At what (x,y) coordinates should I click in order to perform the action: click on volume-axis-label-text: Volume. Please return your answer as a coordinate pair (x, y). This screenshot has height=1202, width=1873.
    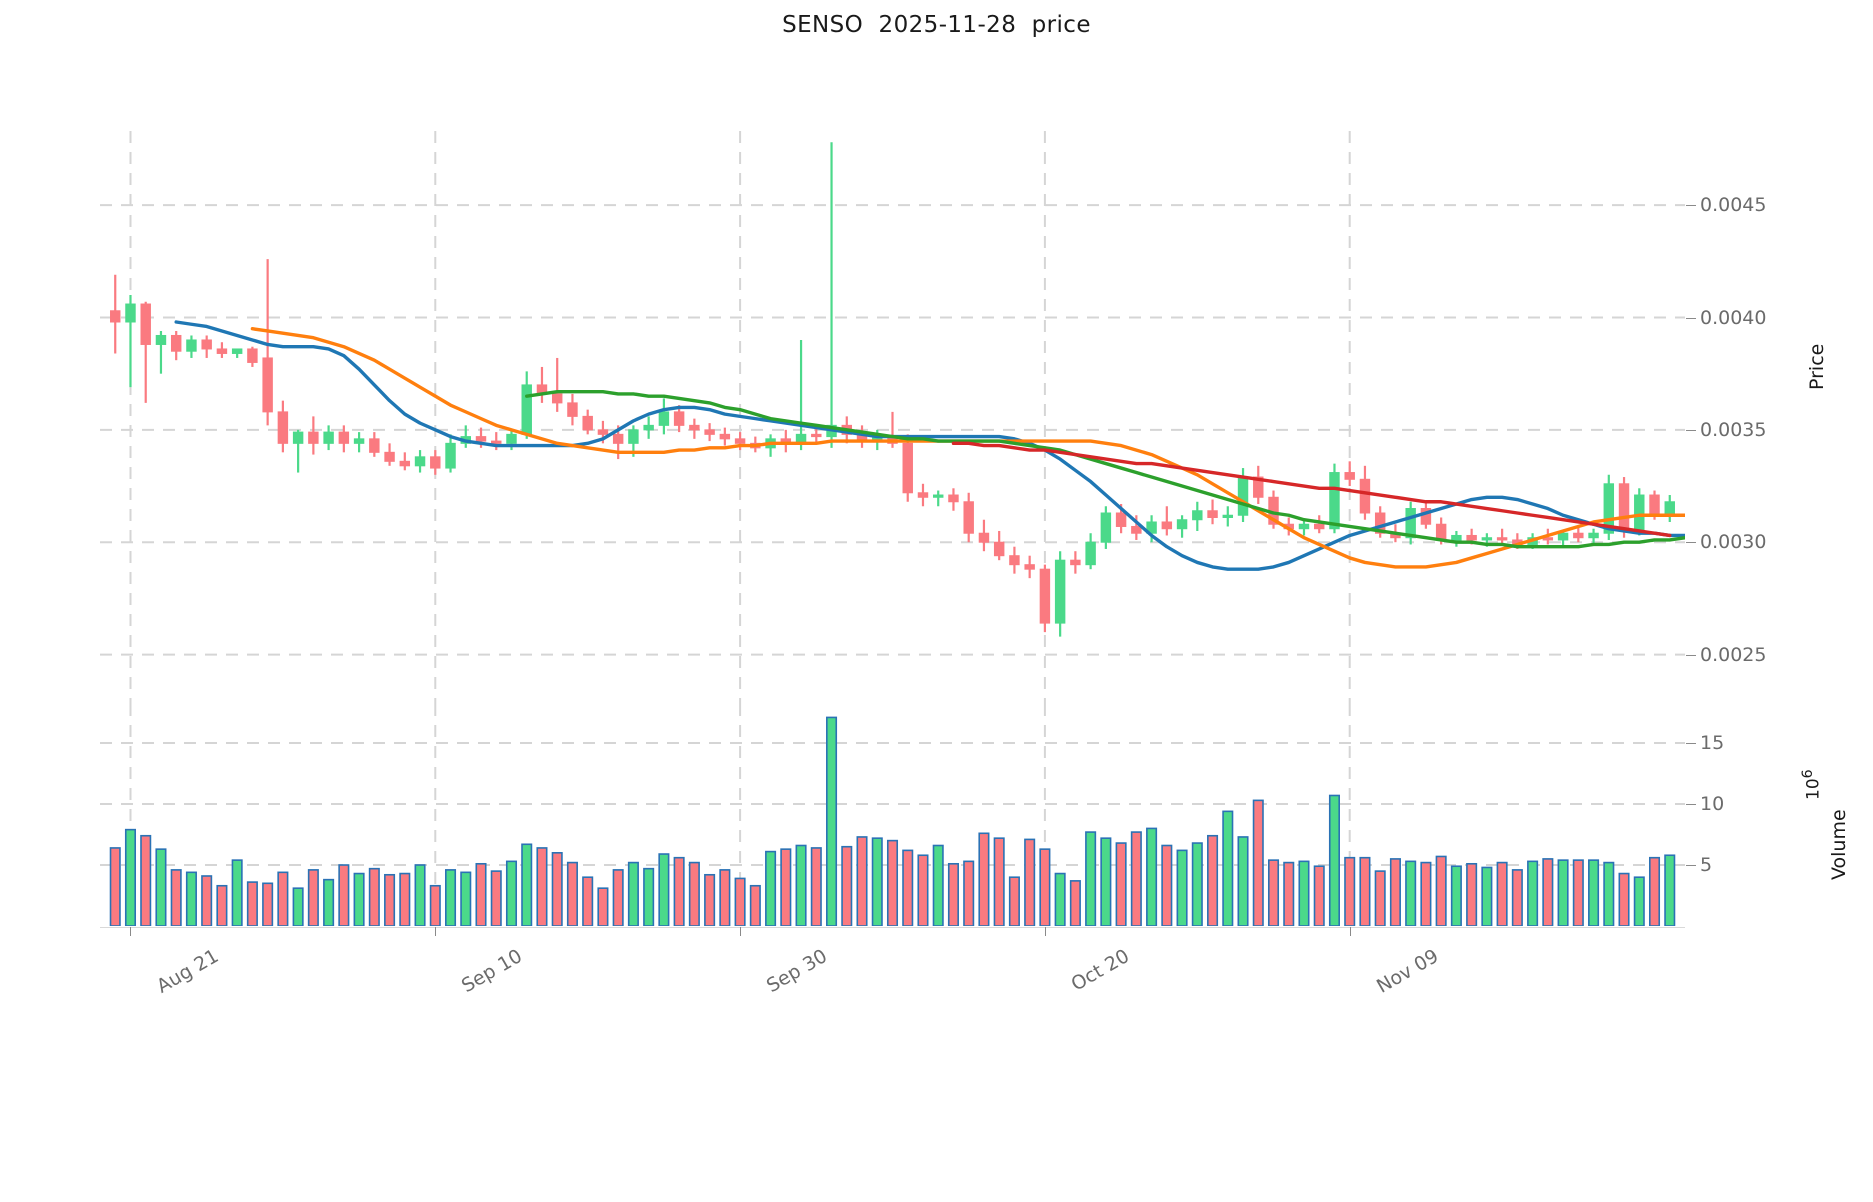
    Looking at the image, I should click on (1839, 844).